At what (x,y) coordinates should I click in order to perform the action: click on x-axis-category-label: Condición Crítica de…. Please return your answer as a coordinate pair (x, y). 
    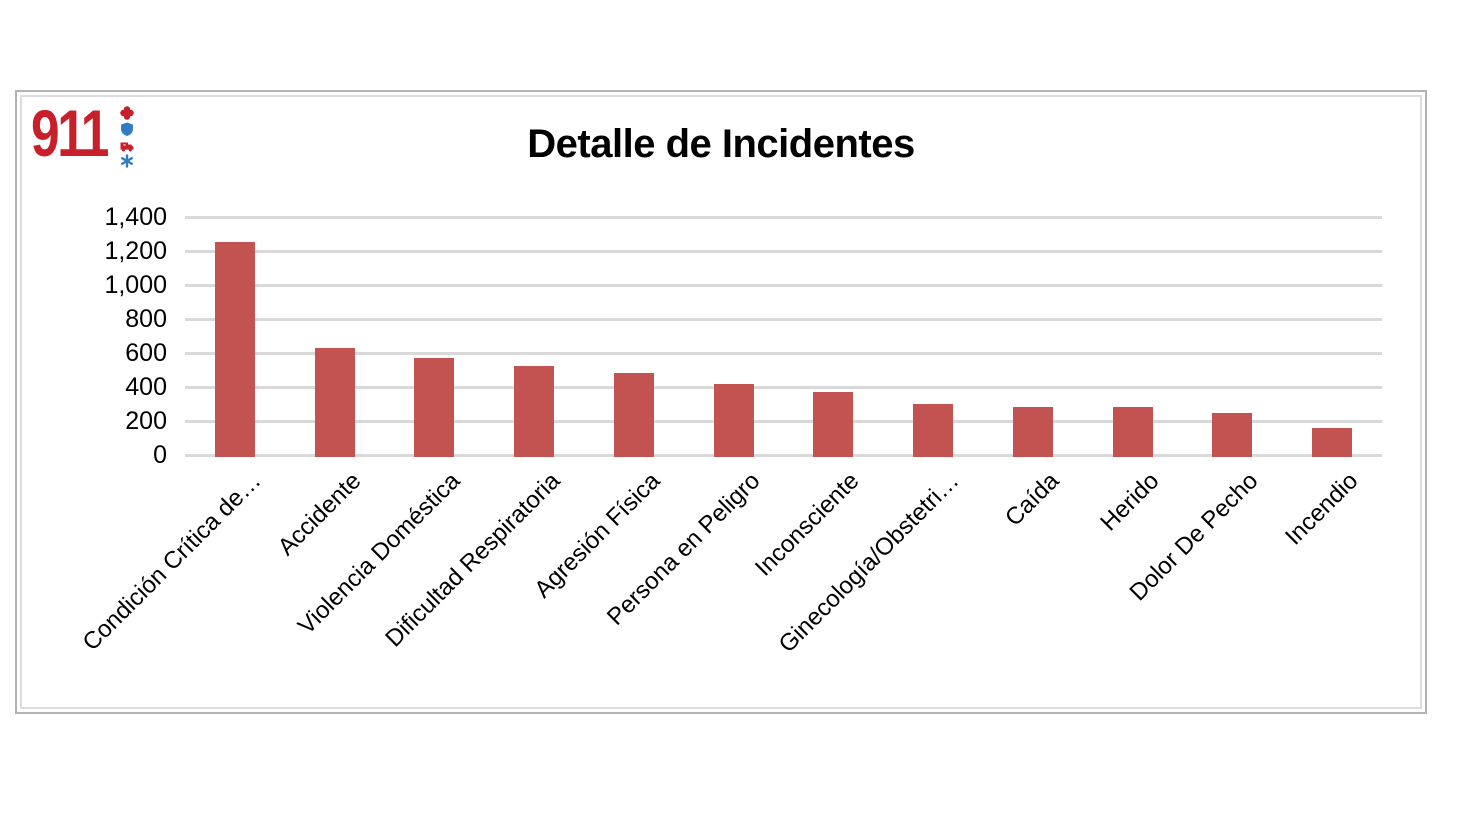
    Looking at the image, I should click on (172, 562).